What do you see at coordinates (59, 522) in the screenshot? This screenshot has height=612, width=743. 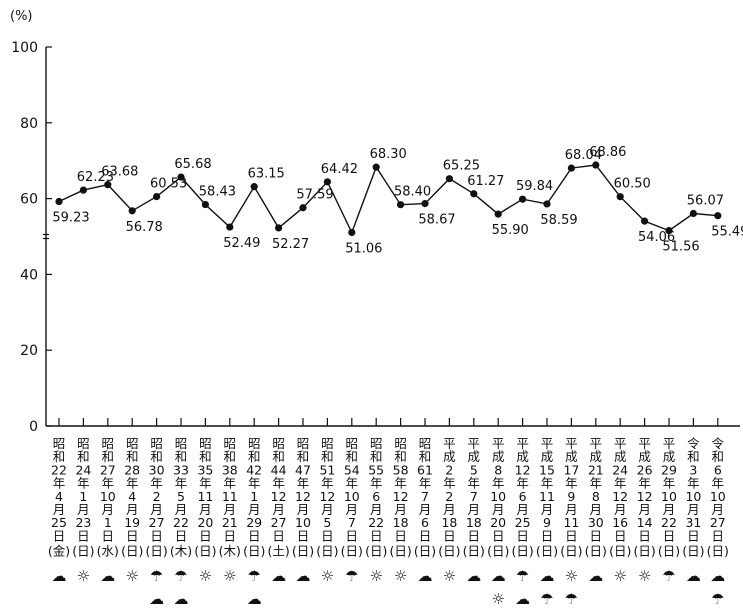 I see `category-day-number: 25` at bounding box center [59, 522].